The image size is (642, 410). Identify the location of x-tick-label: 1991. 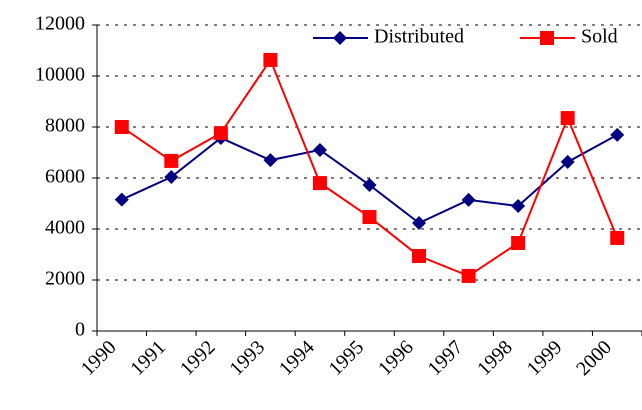
(148, 358).